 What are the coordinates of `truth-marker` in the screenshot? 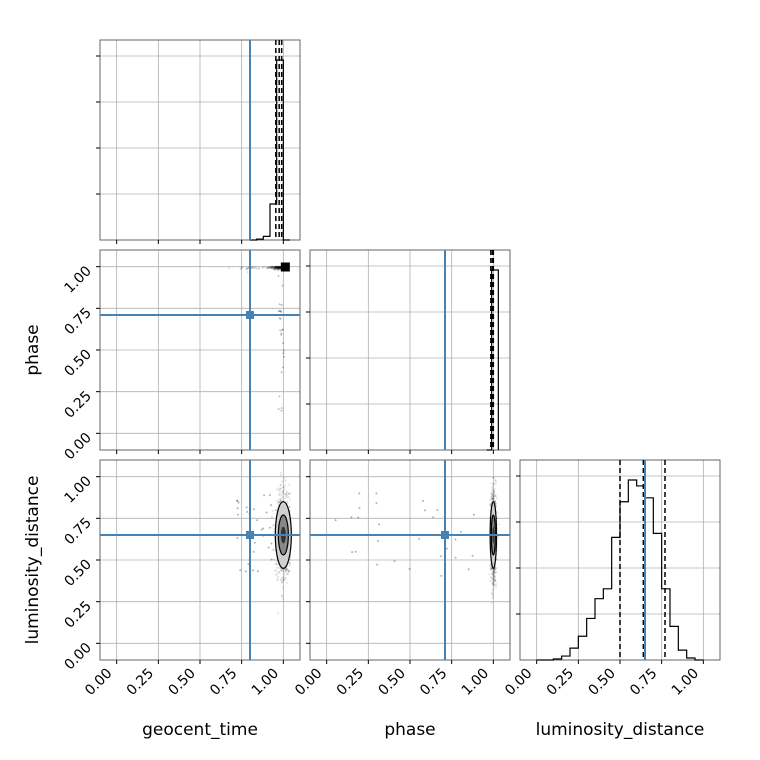 It's located at (250, 535).